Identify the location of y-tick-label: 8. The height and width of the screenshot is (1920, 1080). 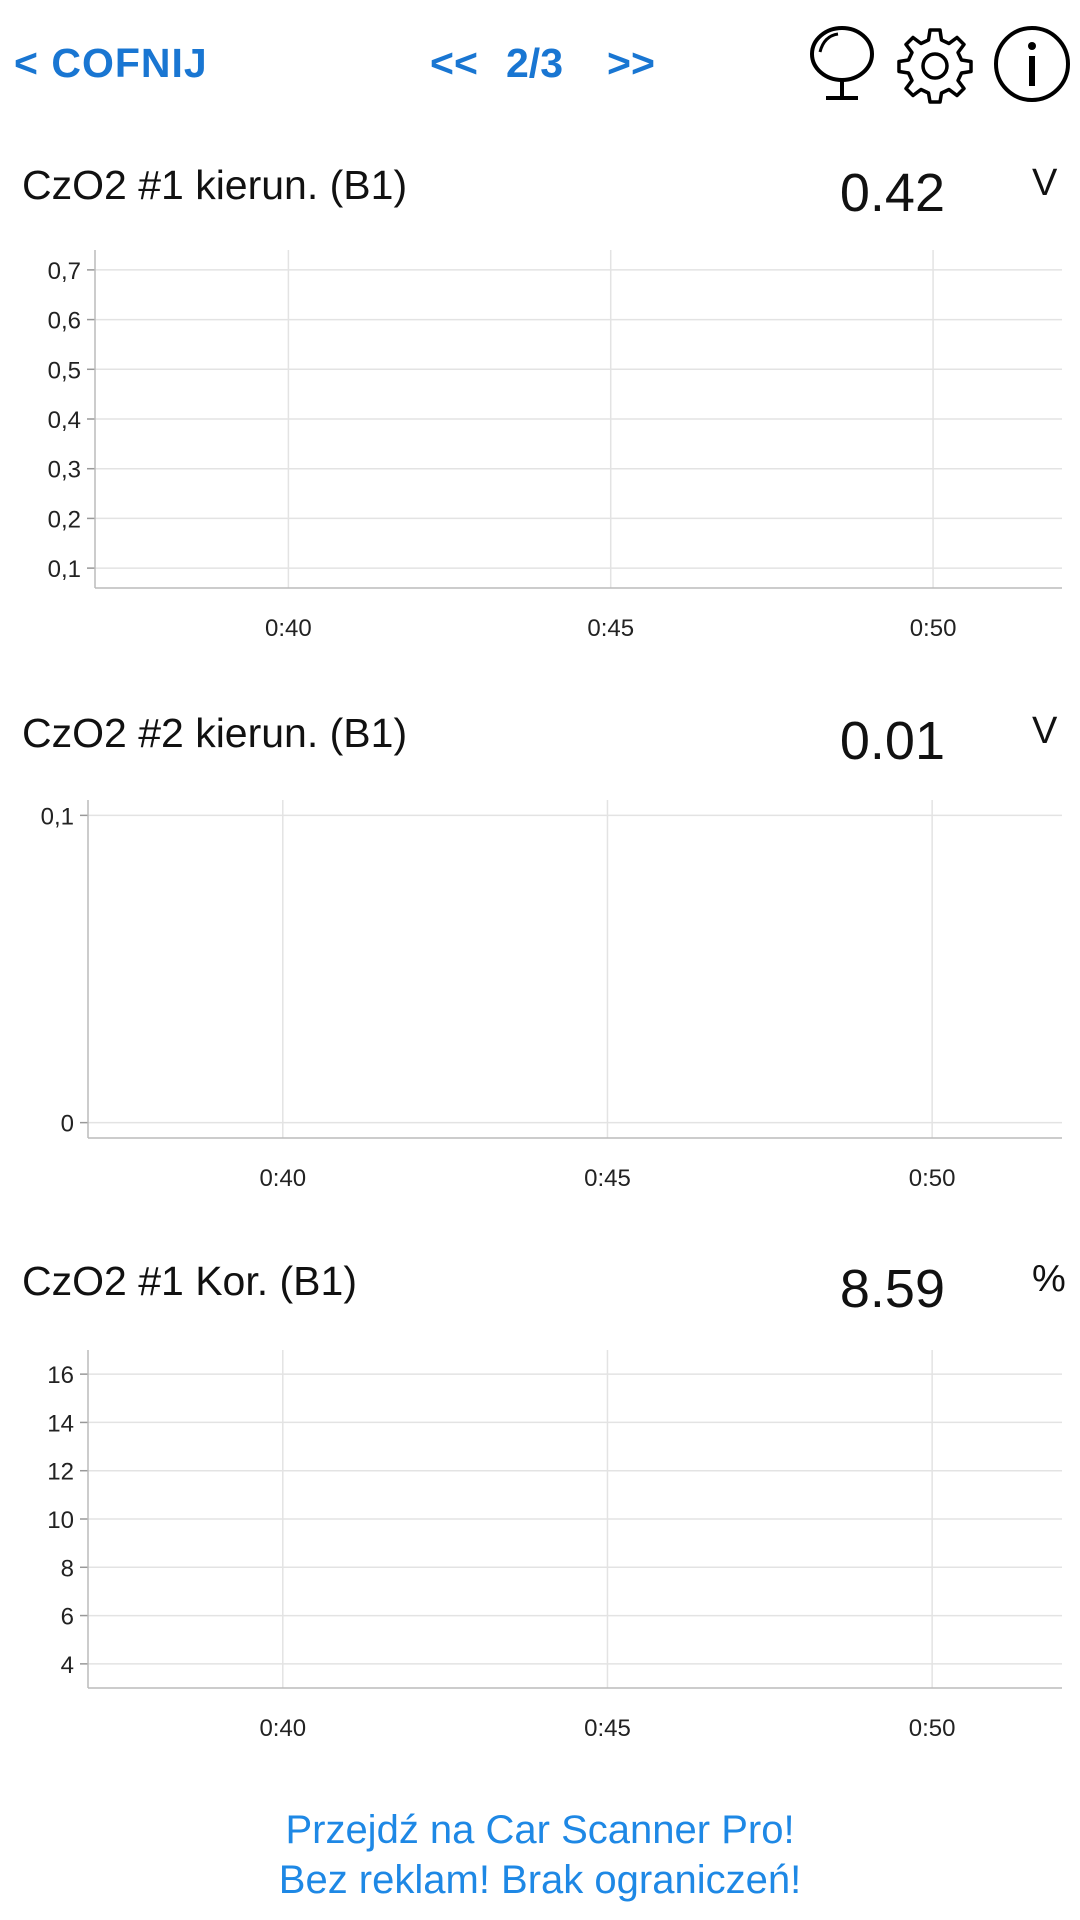
(67, 1568).